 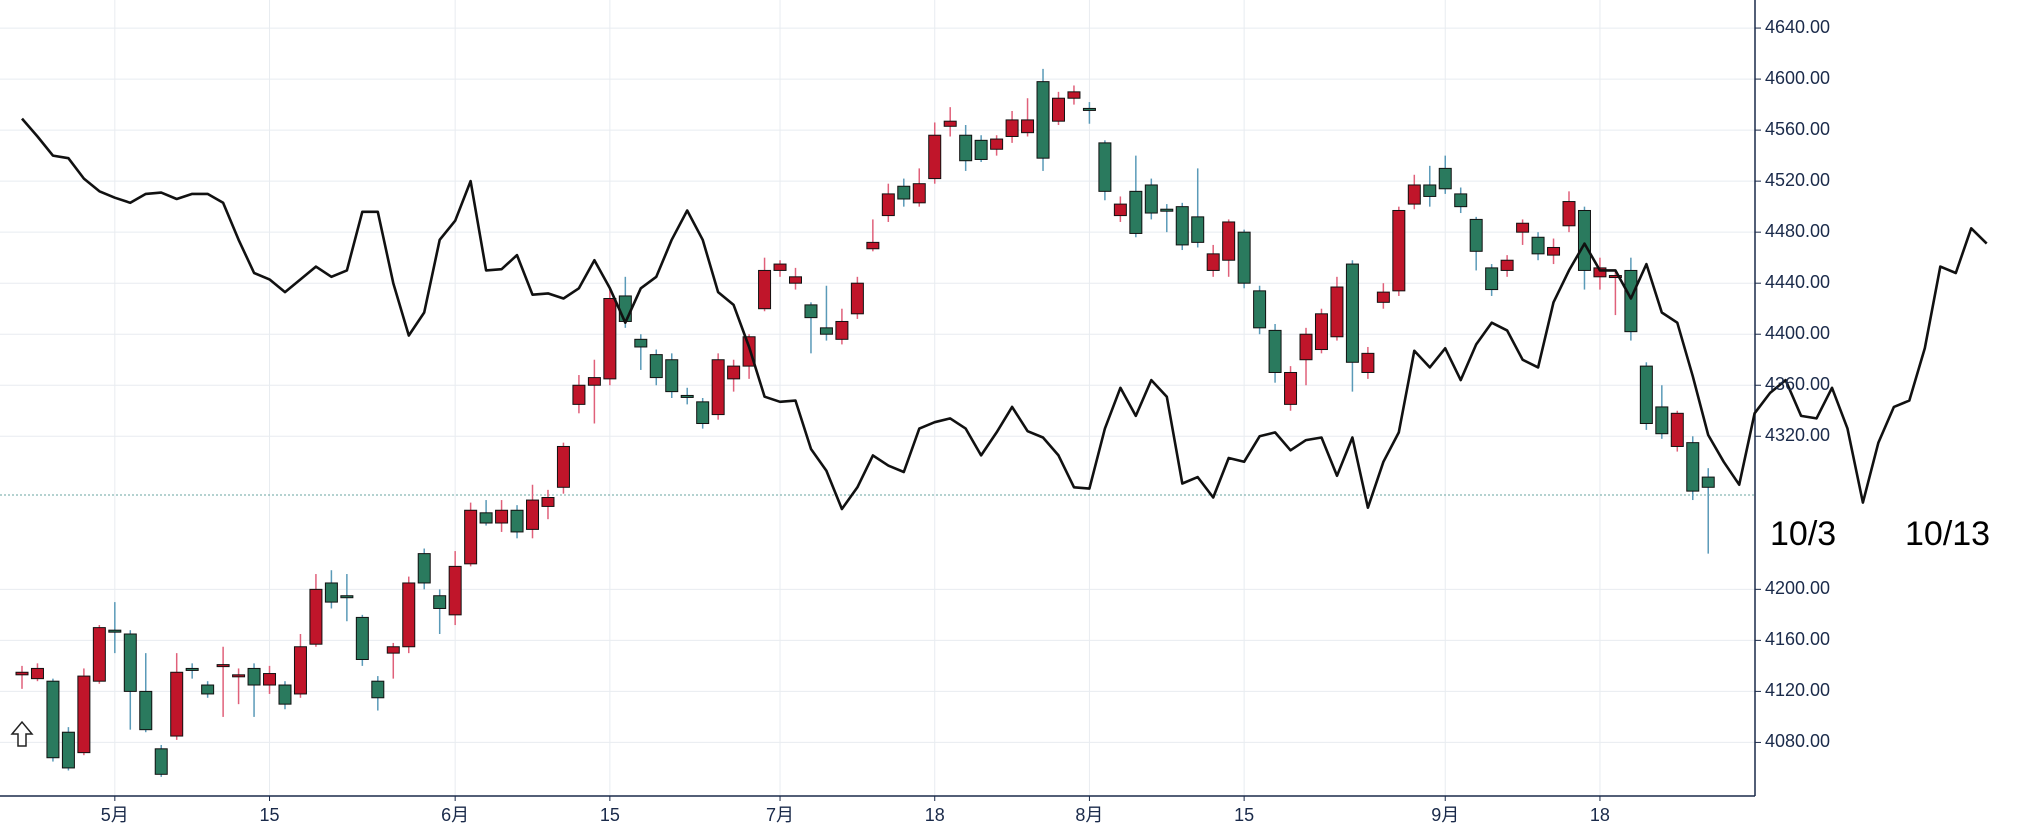 I want to click on y-tick-label: 4200.00, so click(x=1797, y=588).